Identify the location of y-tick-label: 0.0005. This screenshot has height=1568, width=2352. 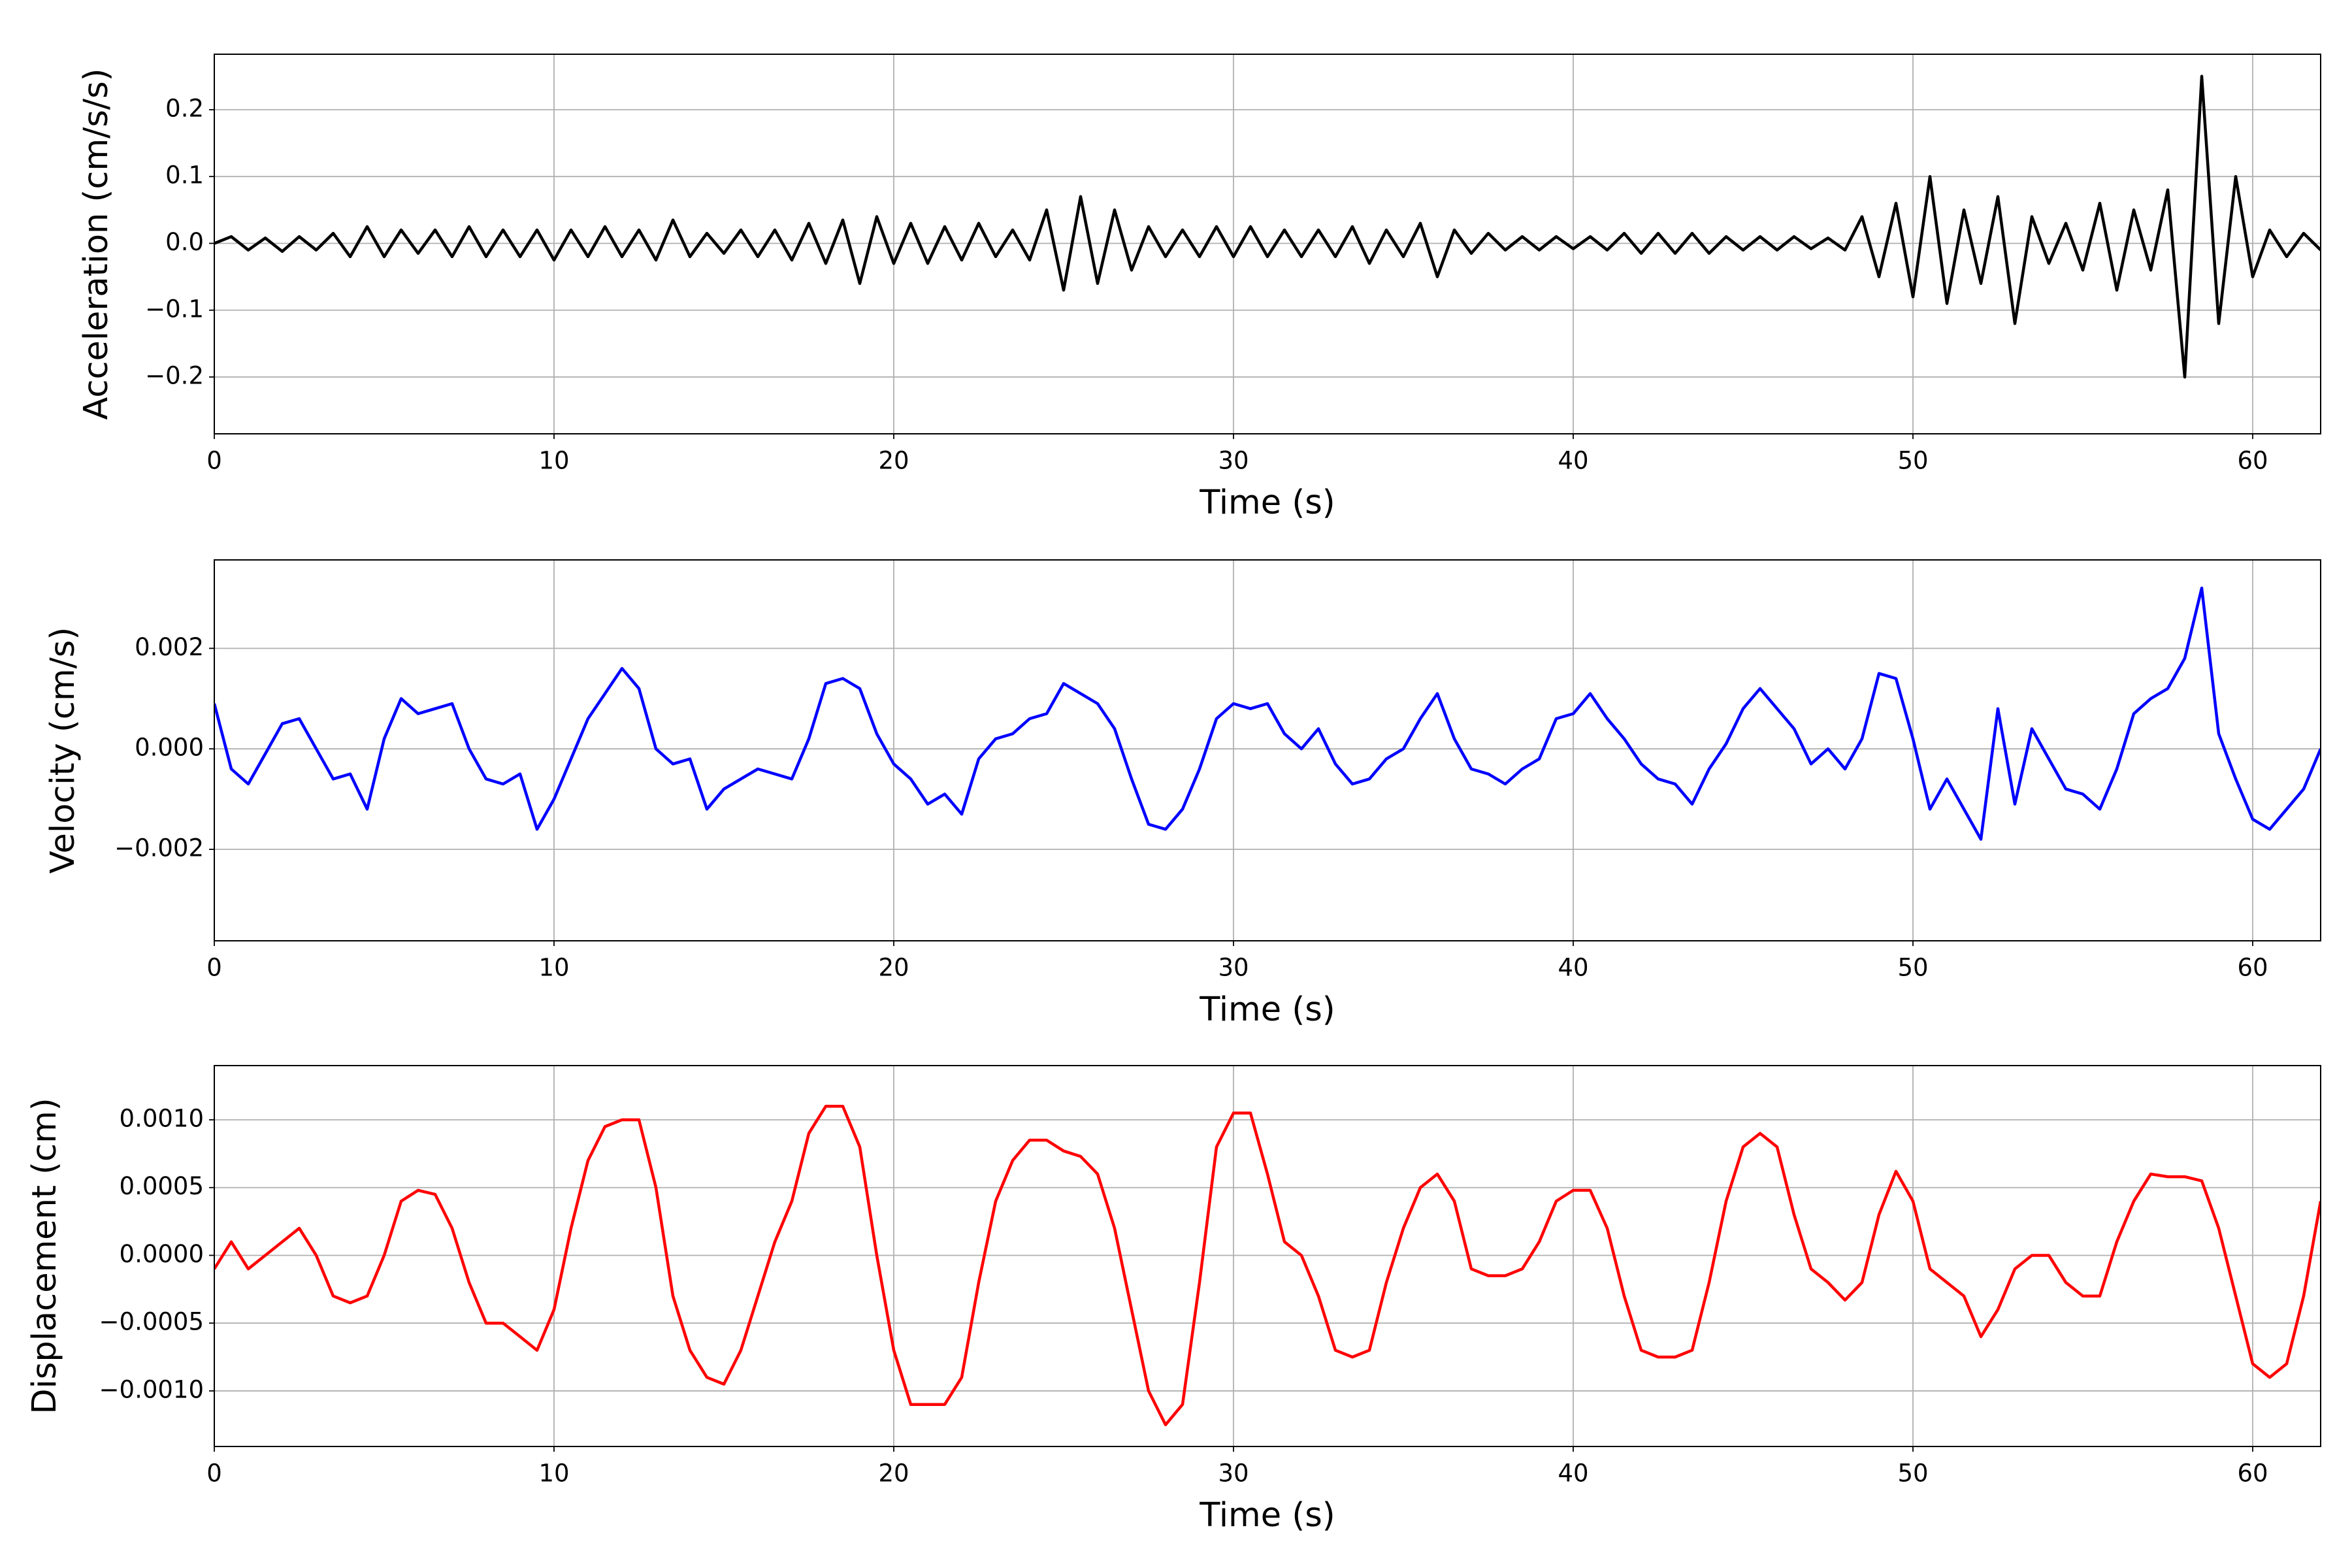
(162, 1186).